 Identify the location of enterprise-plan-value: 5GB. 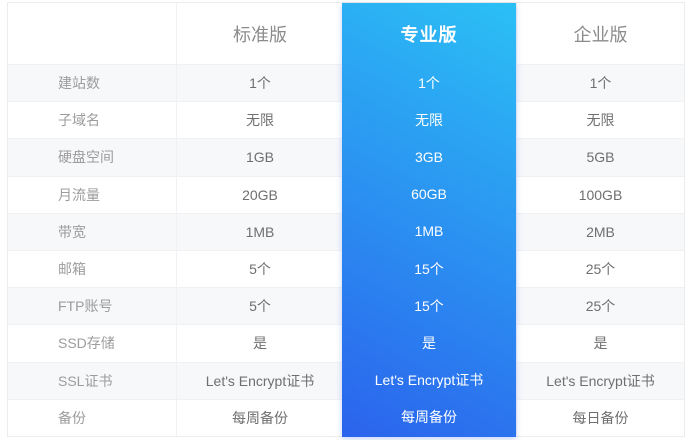
(600, 157).